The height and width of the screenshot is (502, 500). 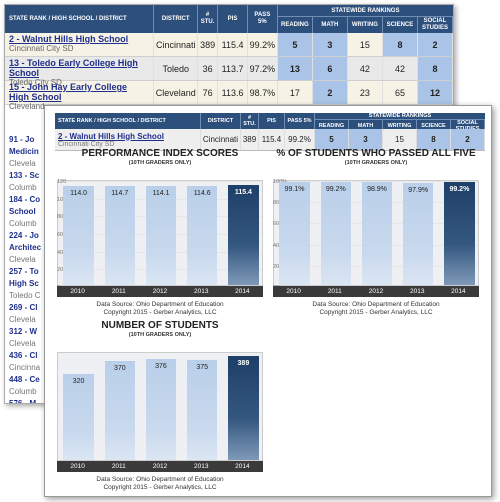 I want to click on bar-2012: 114.1, so click(x=161, y=235).